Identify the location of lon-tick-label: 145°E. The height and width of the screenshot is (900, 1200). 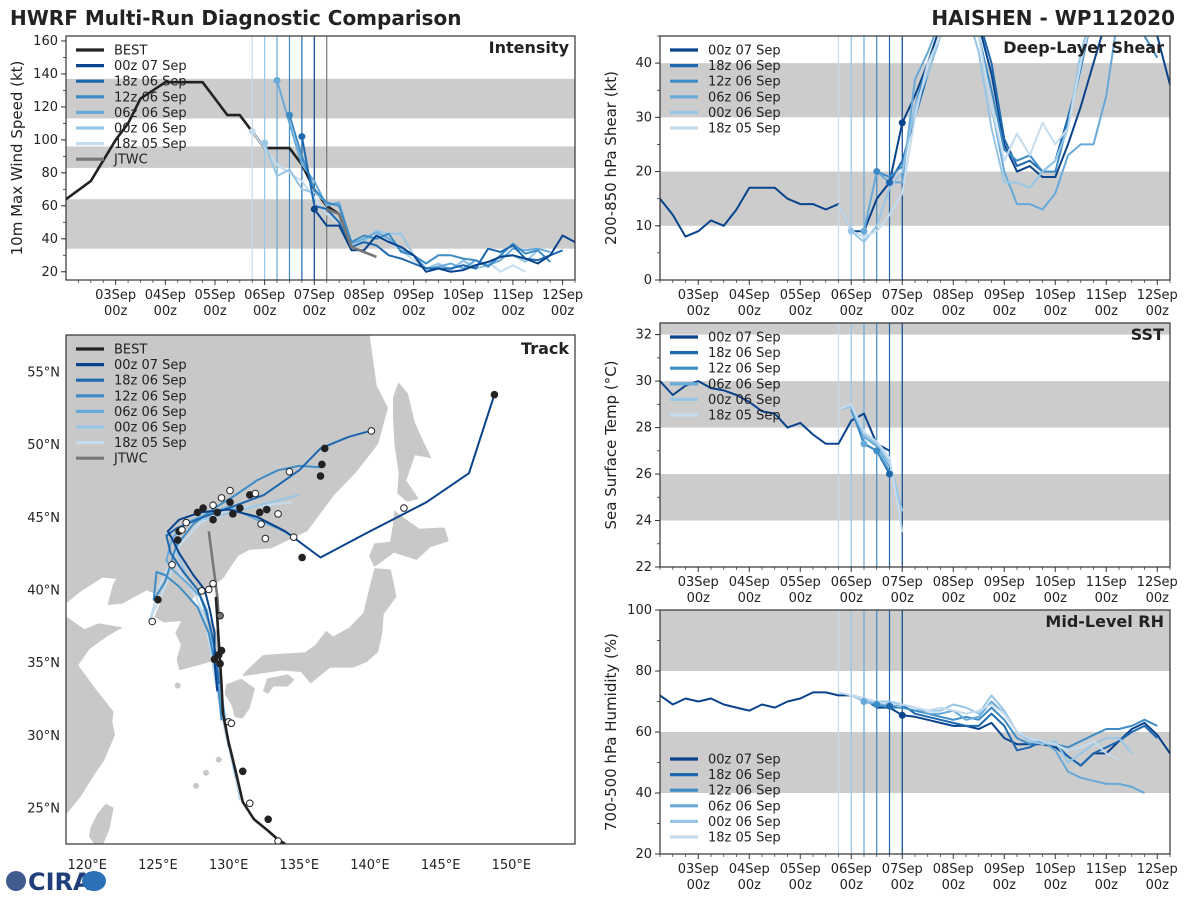
(441, 865).